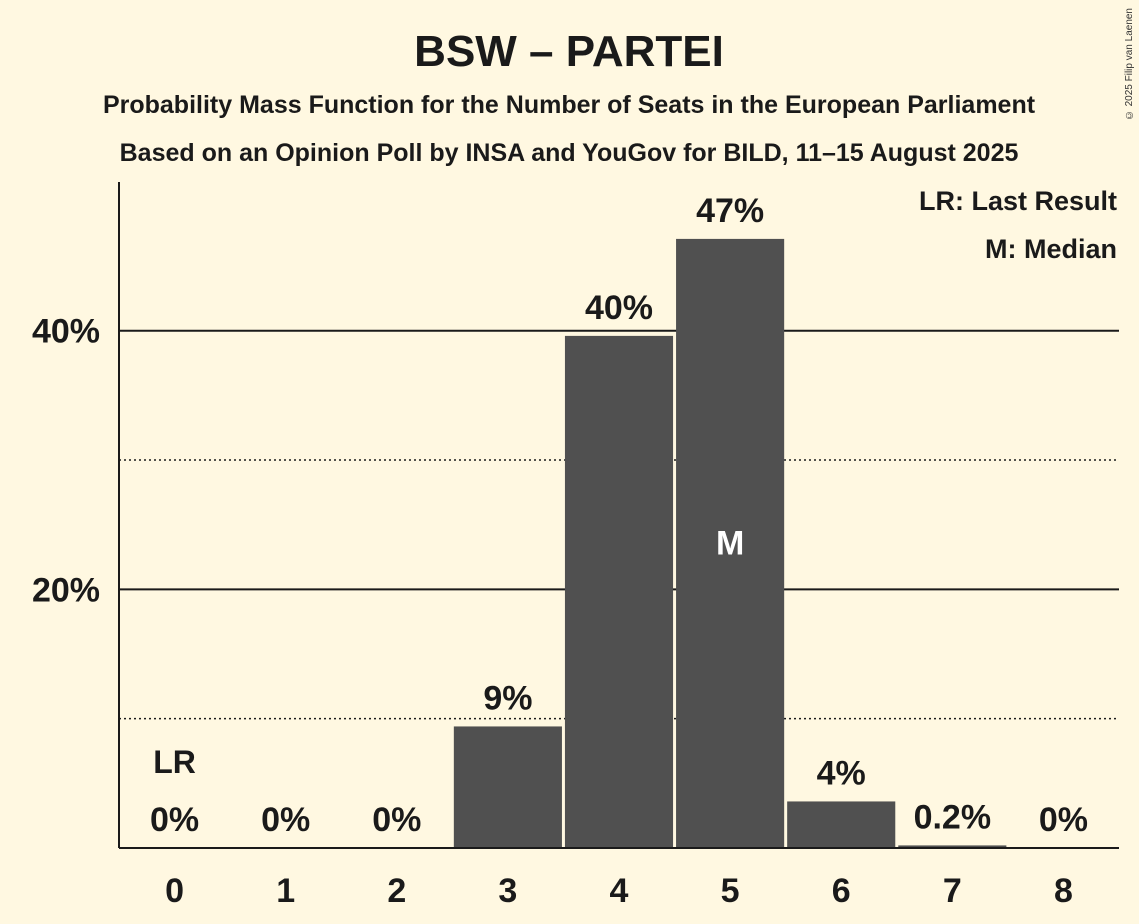  Describe the element at coordinates (507, 891) in the screenshot. I see `x-tick-label-3: 3` at that location.